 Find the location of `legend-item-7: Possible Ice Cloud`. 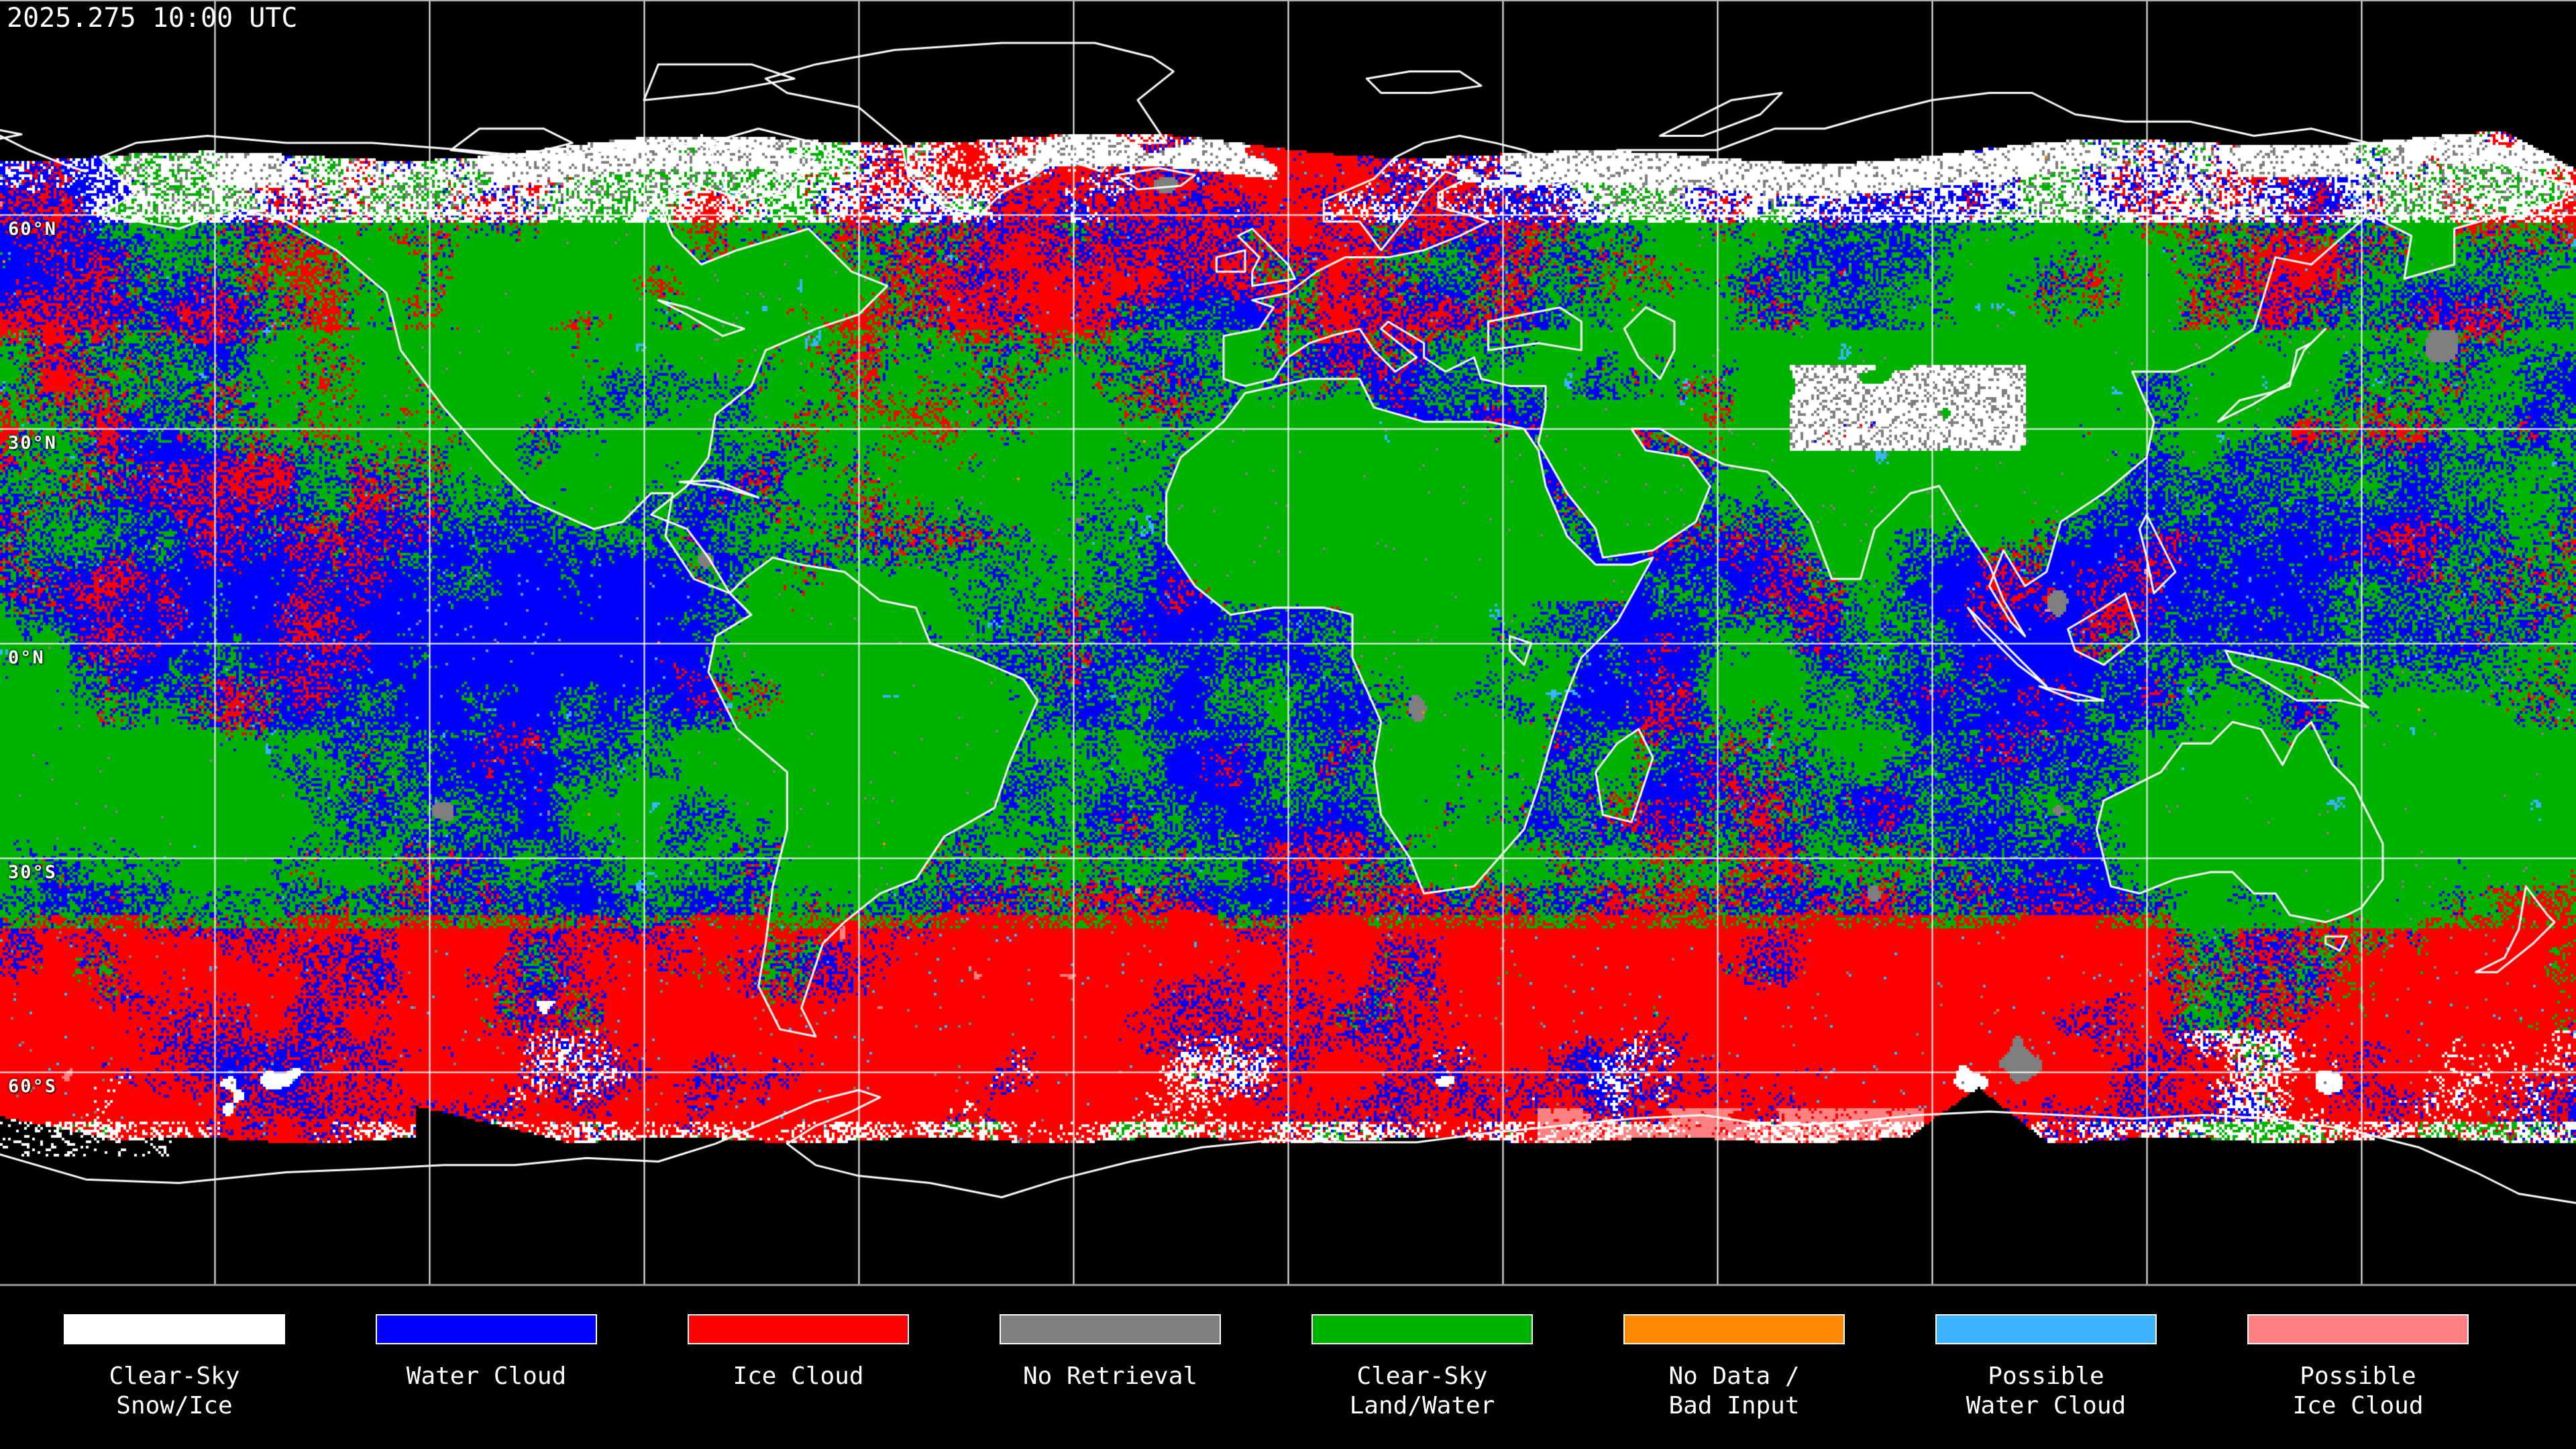

legend-item-7: Possible Ice Cloud is located at coordinates (2358, 1368).